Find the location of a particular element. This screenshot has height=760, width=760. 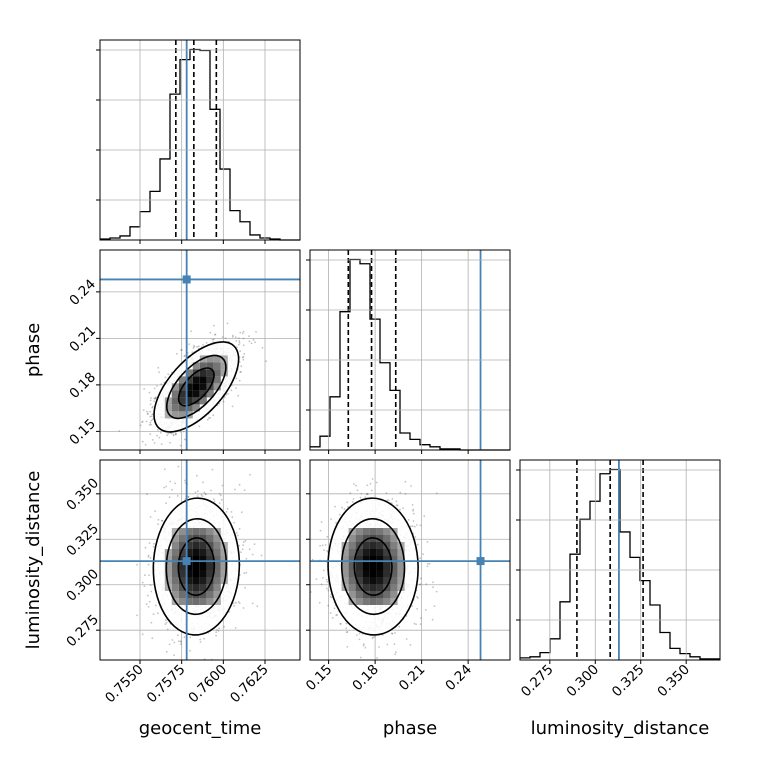

scatter-phase-vs-luminosity-distance-points is located at coordinates (410, 560).